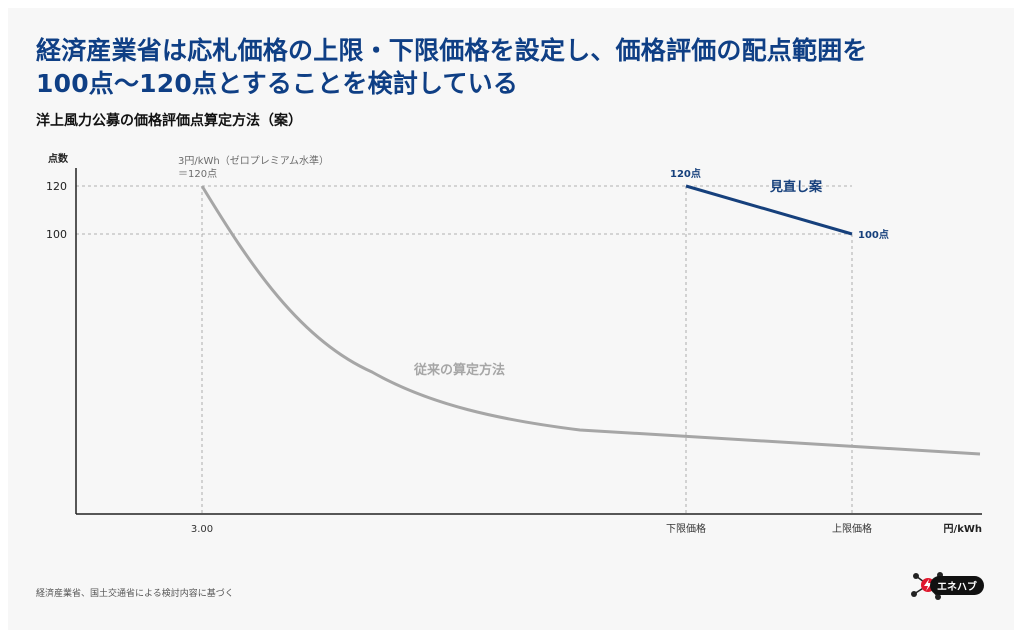  I want to click on zero-premium-annotation-line-1: 3円/kWh（ゼロプレミアム水準）, so click(253, 160).